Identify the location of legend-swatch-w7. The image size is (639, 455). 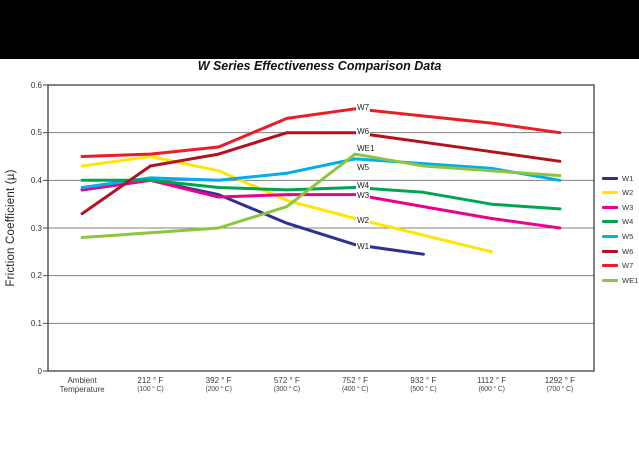
(610, 266).